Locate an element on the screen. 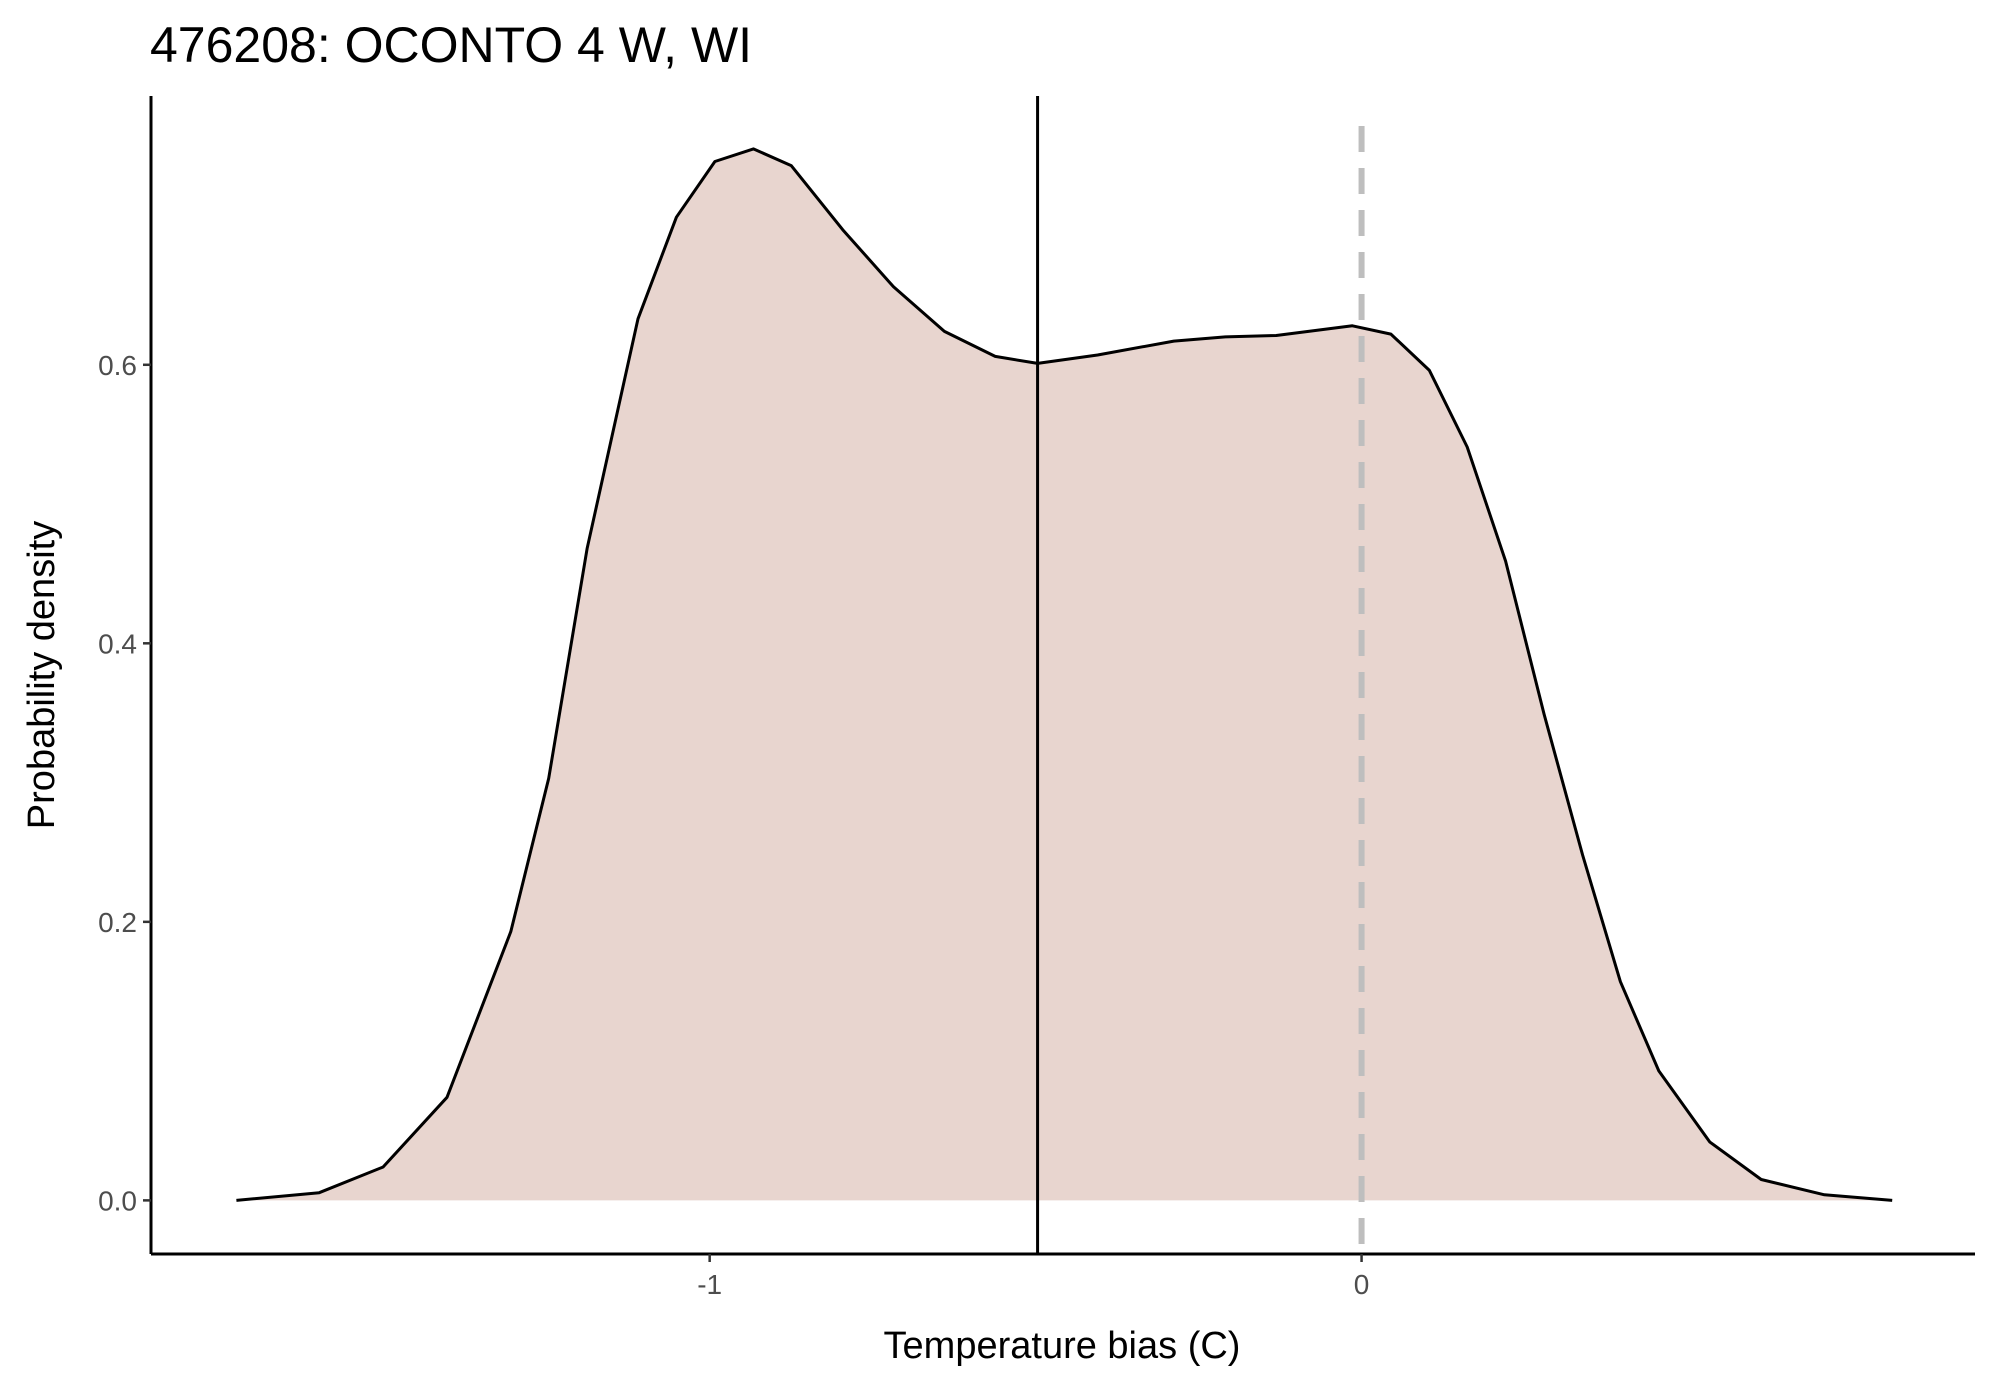 The height and width of the screenshot is (1384, 1990). y-tick-label: 0.4 is located at coordinates (117, 643).